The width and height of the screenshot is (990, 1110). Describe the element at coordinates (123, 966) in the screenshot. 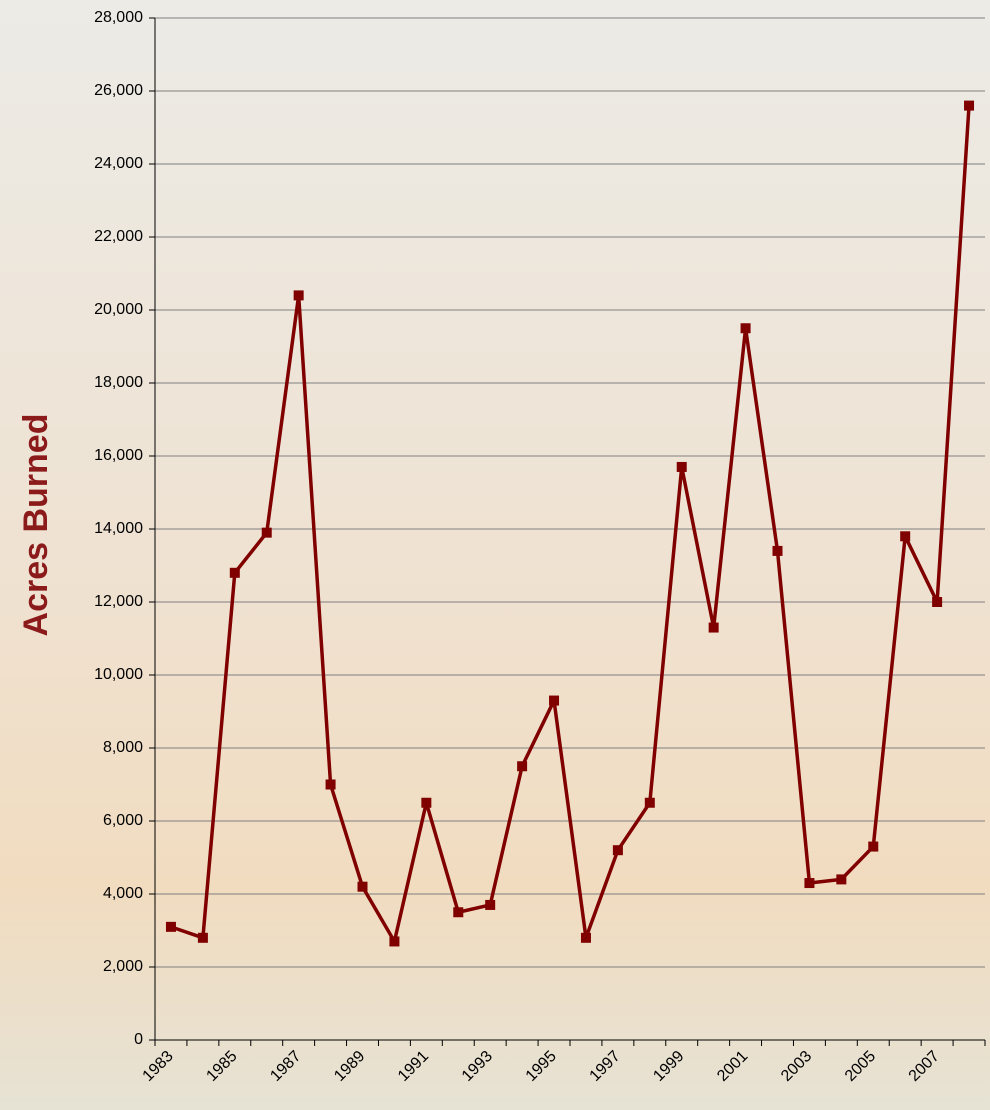

I see `y-tick-label: 2,000` at that location.